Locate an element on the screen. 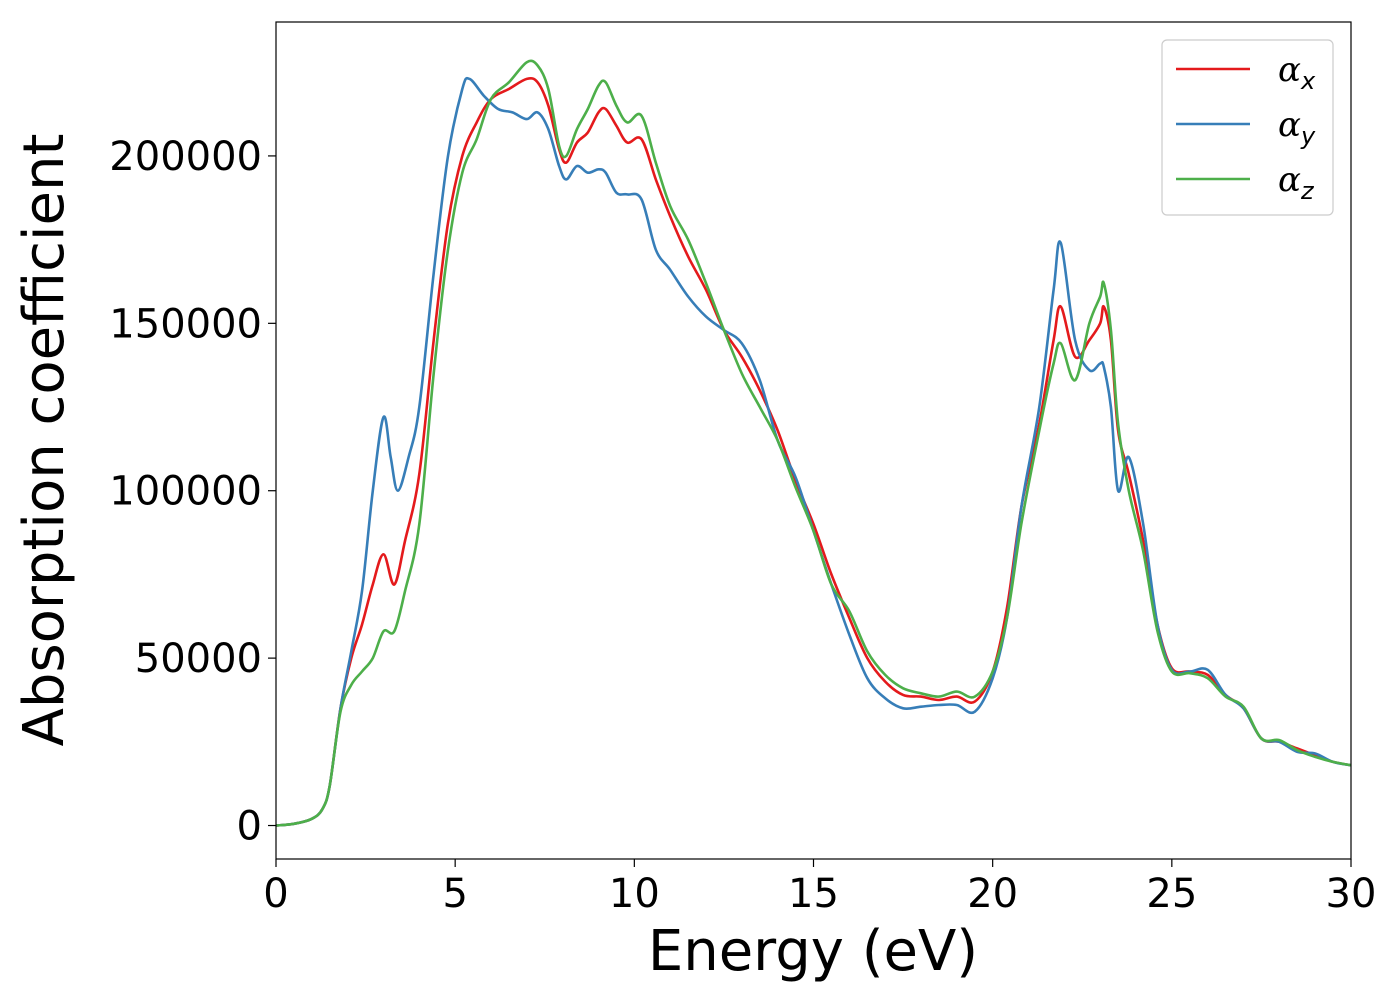 This screenshot has height=1000, width=1400. y-tick-label: 0 is located at coordinates (249, 827).